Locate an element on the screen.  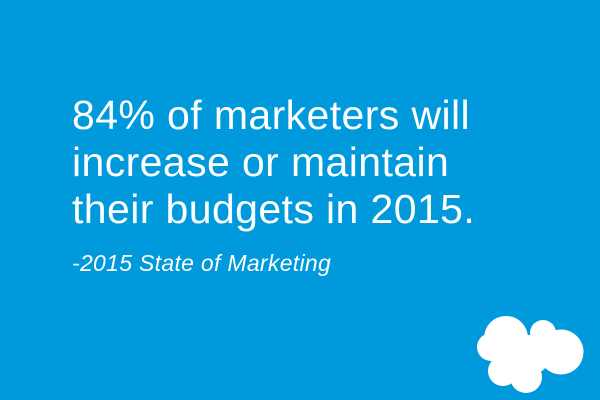
quote-line-3: their budgets in 2015. is located at coordinates (274, 209).